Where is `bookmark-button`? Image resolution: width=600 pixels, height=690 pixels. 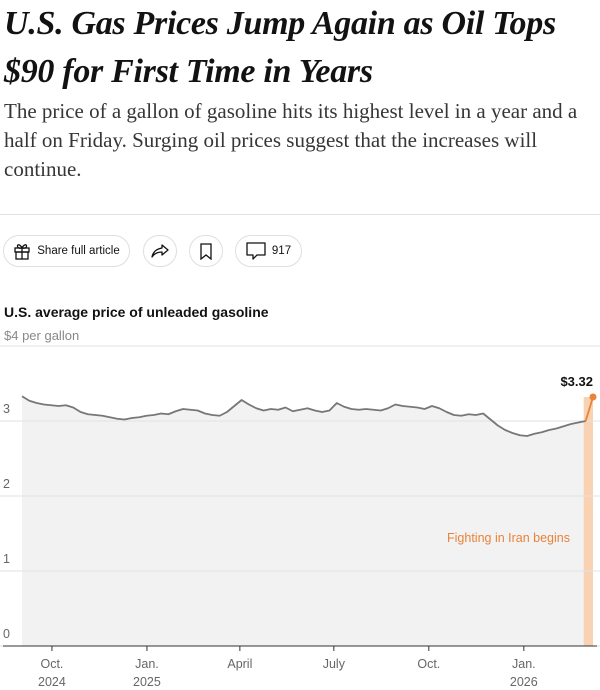
bookmark-button is located at coordinates (206, 251).